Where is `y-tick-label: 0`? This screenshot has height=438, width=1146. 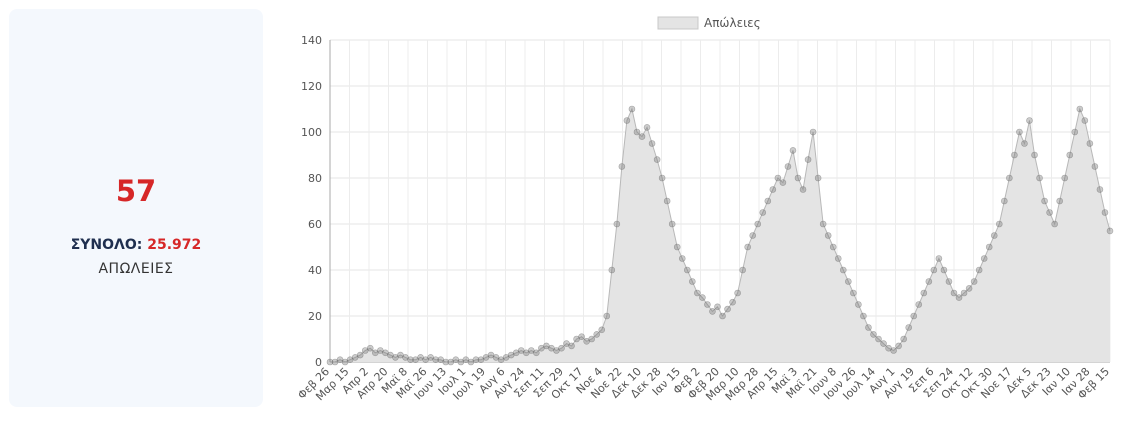
y-tick-label: 0 is located at coordinates (318, 362).